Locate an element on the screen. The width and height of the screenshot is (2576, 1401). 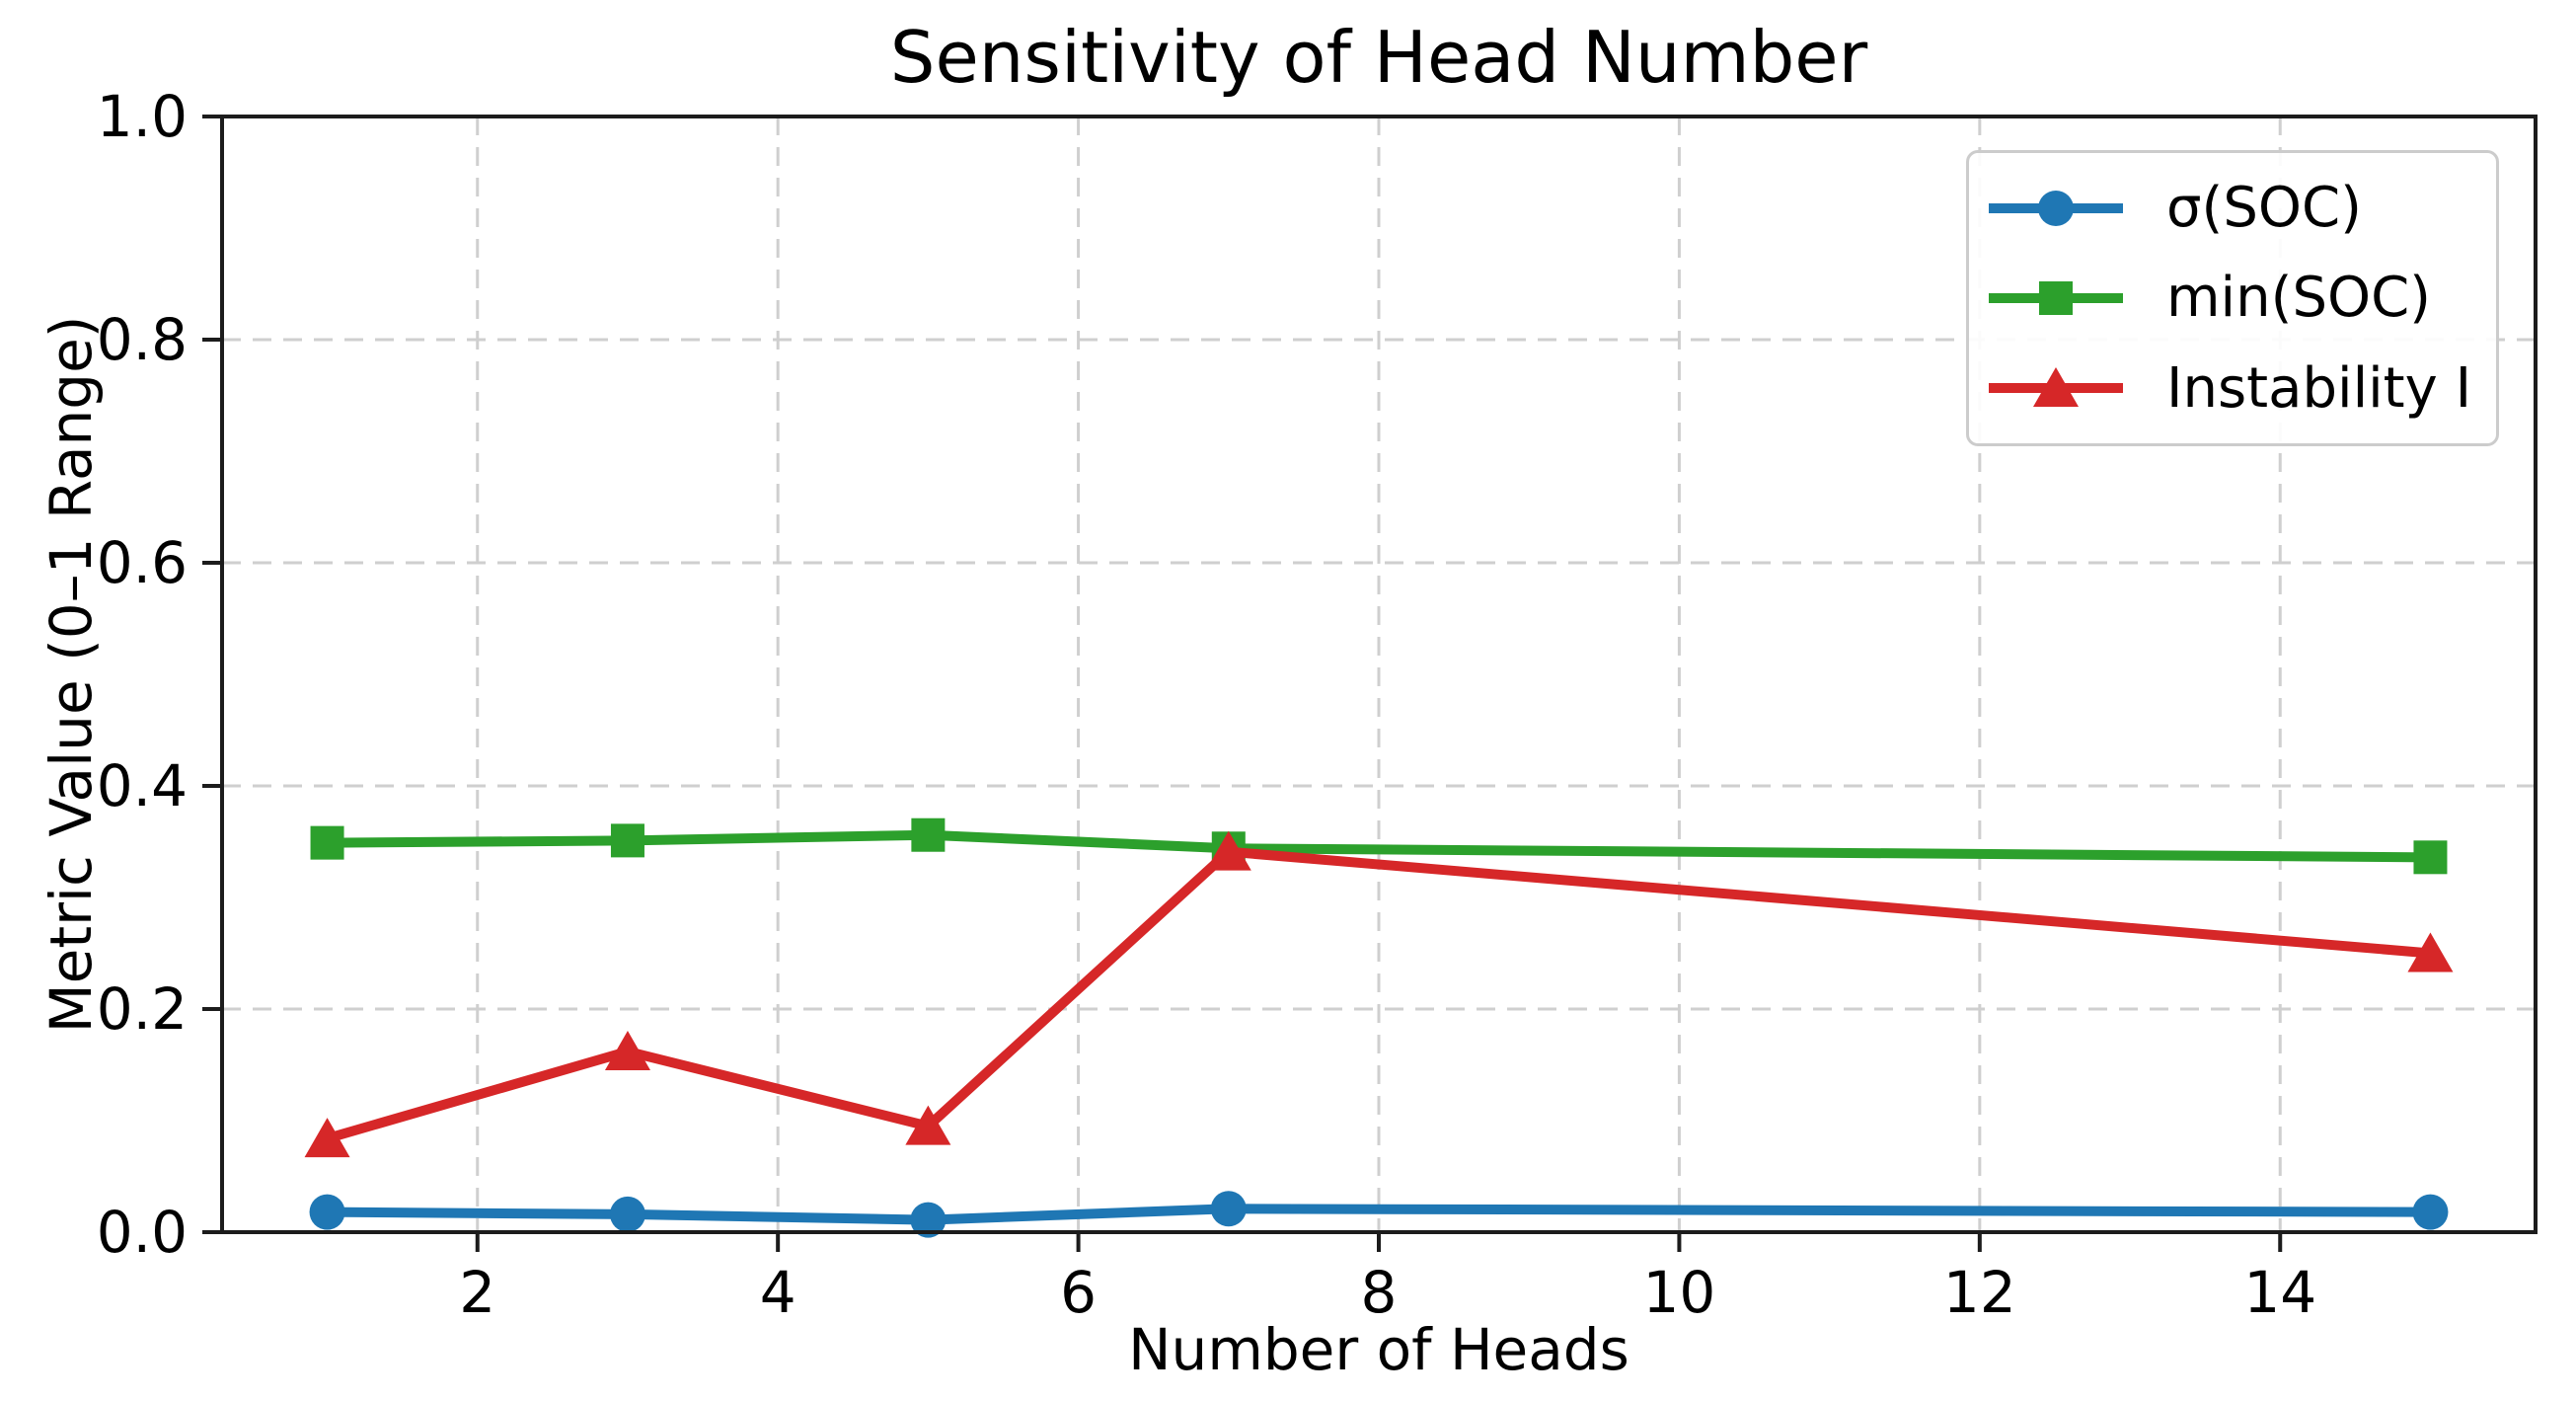
legend-label: Instability I is located at coordinates (2319, 388).